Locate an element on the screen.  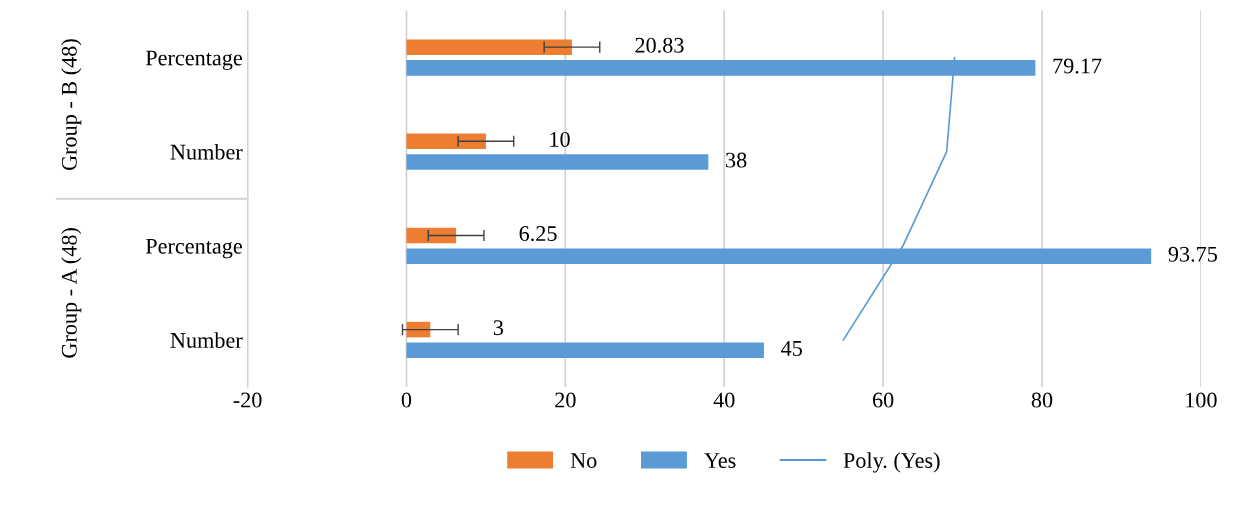
legend-label: Poly. (Yes) is located at coordinates (891, 462).